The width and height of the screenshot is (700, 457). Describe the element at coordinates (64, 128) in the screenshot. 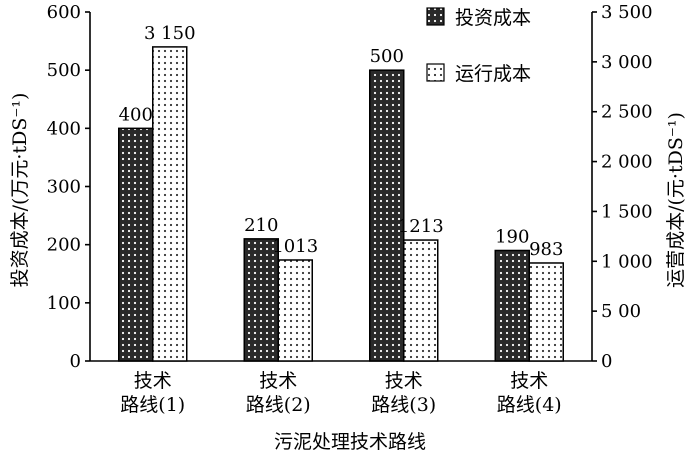

I see `y-tick-label: 400` at that location.